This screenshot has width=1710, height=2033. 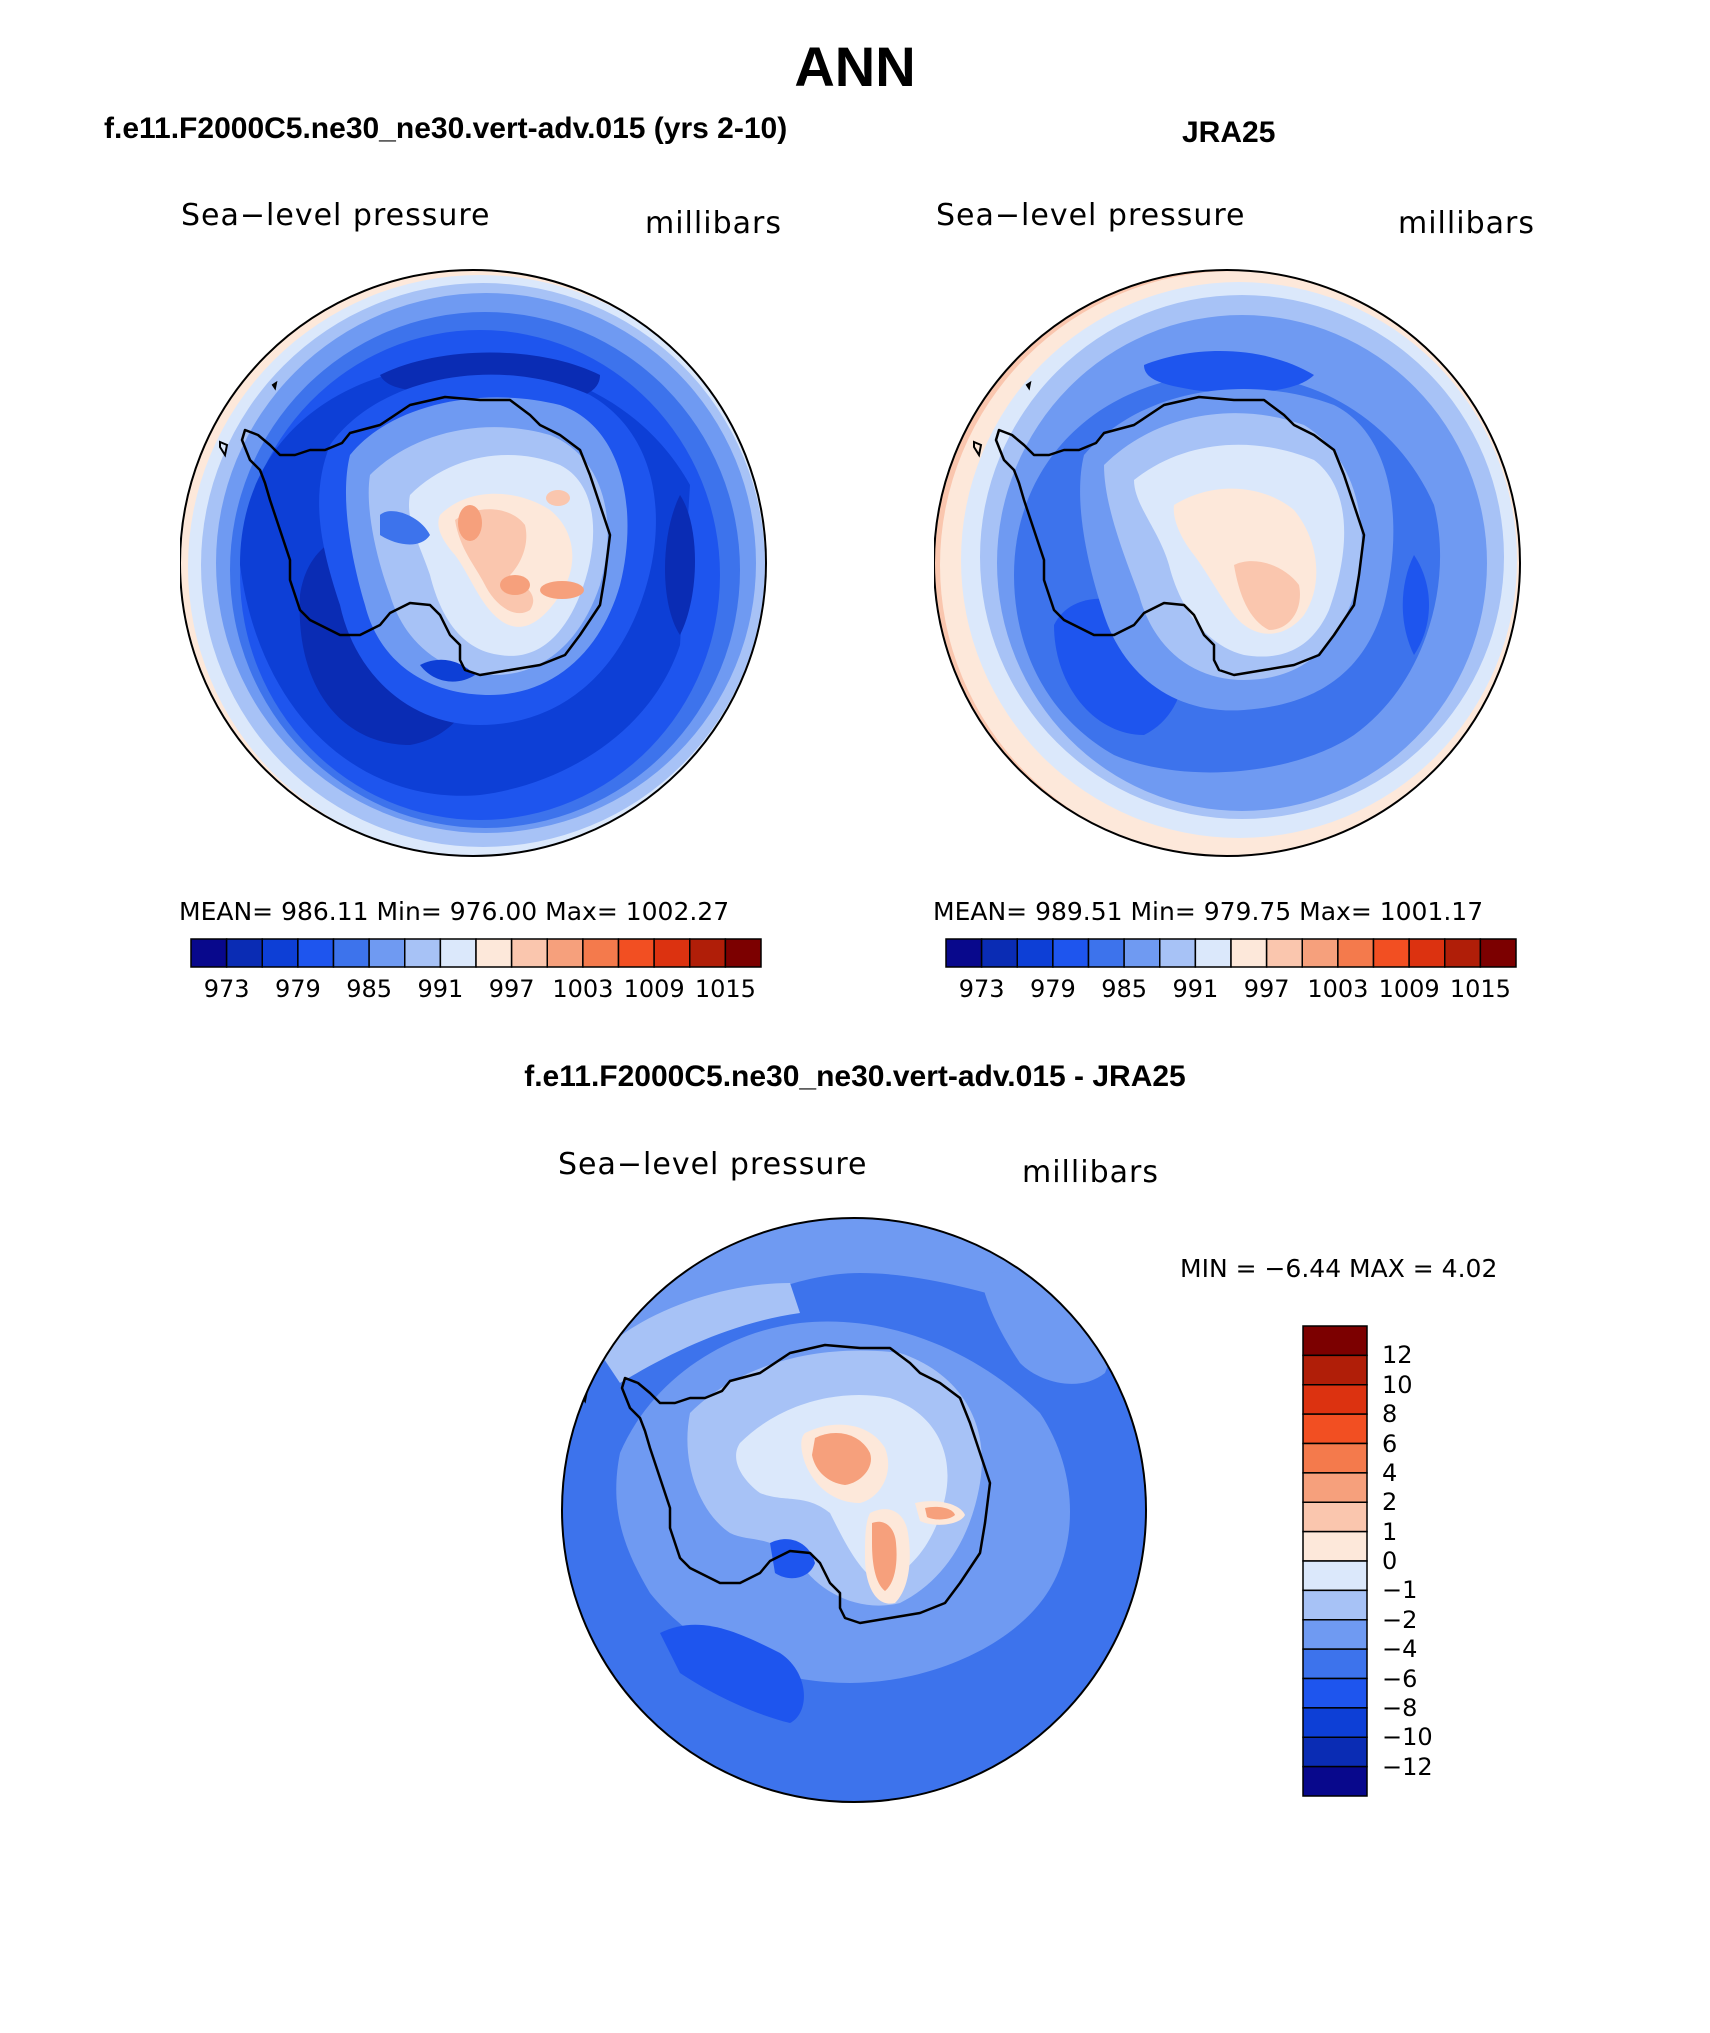 I want to click on colorbar-tick-label: −10, so click(x=1407, y=1737).